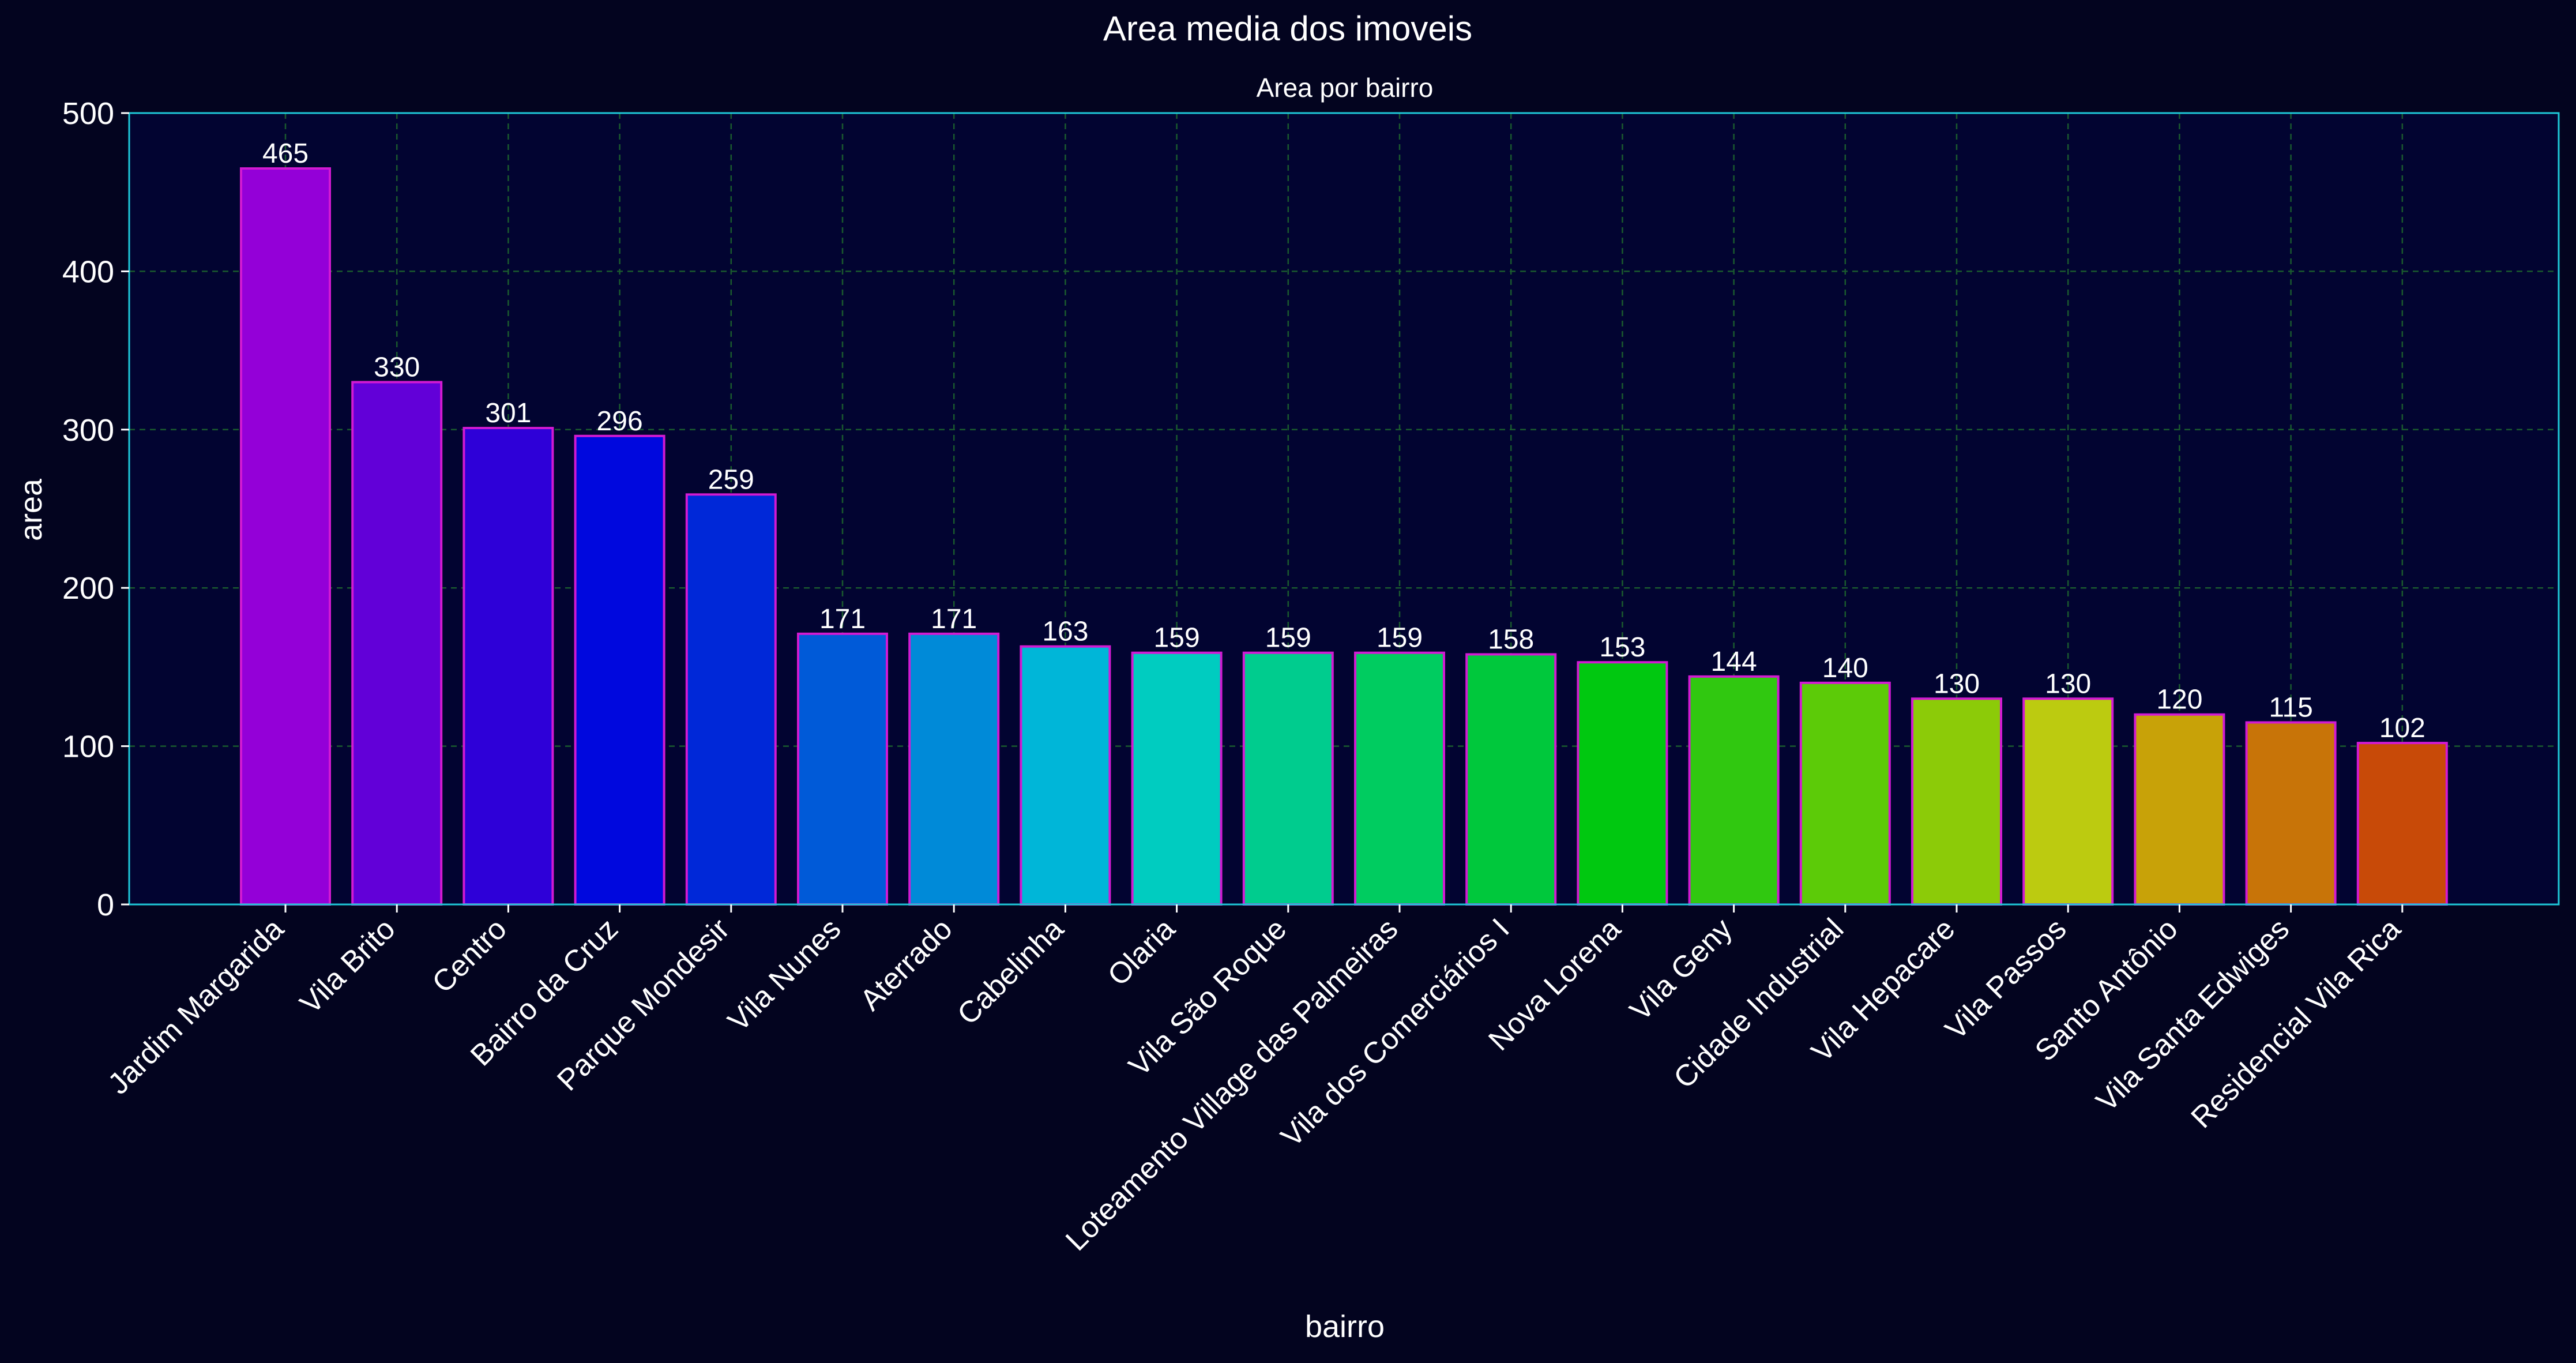 Image resolution: width=2576 pixels, height=1363 pixels. I want to click on y-tick-label: 100, so click(88, 747).